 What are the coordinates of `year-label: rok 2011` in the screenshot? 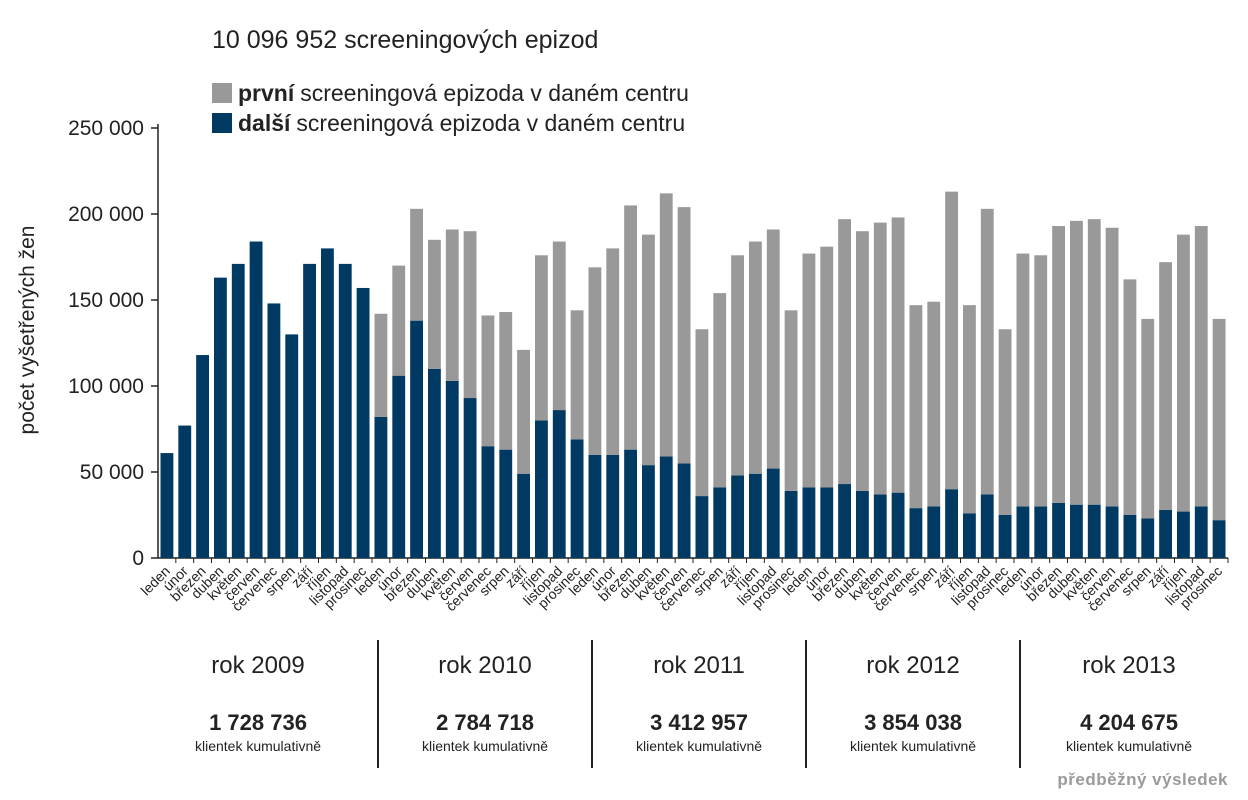 It's located at (699, 665).